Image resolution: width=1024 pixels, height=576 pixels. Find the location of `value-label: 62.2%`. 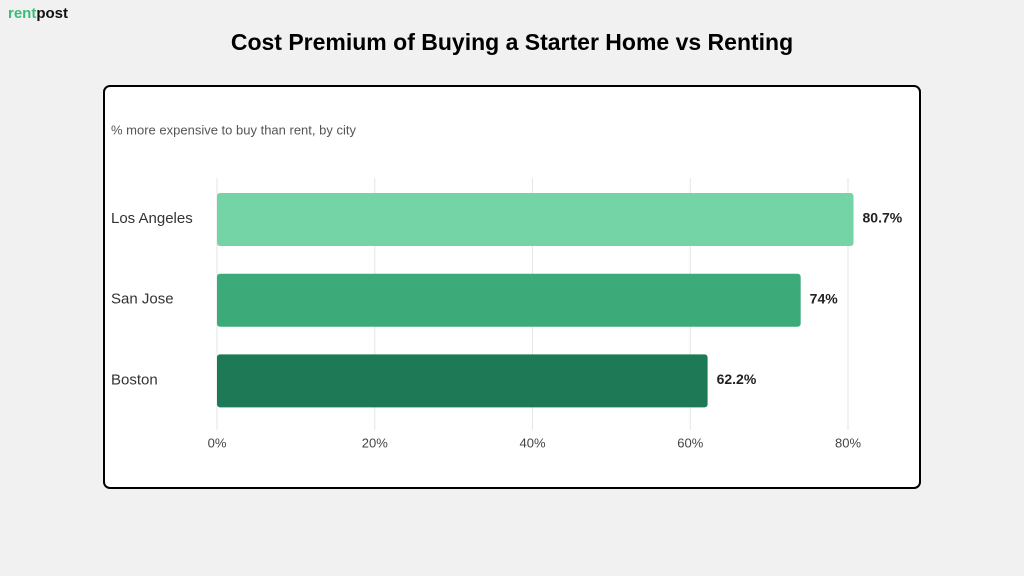

value-label: 62.2% is located at coordinates (737, 379).